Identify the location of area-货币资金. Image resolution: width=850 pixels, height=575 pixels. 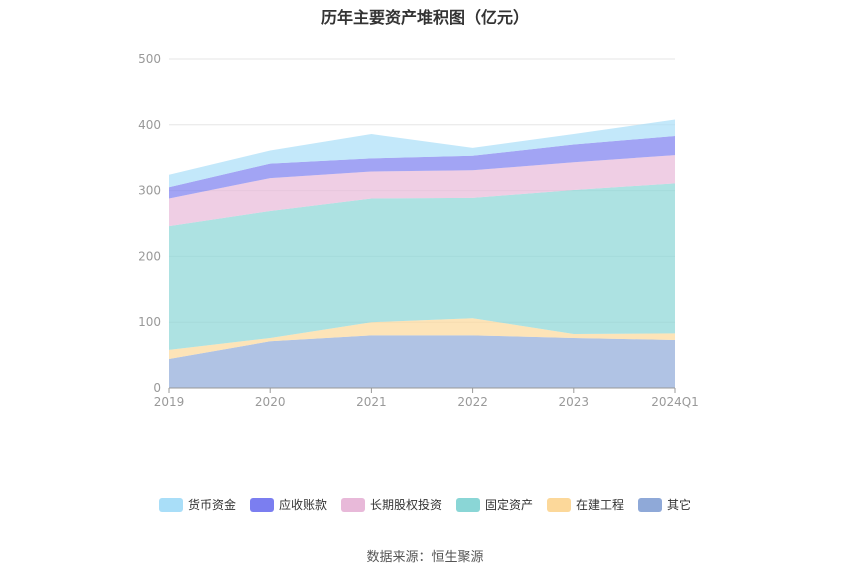
(422, 153).